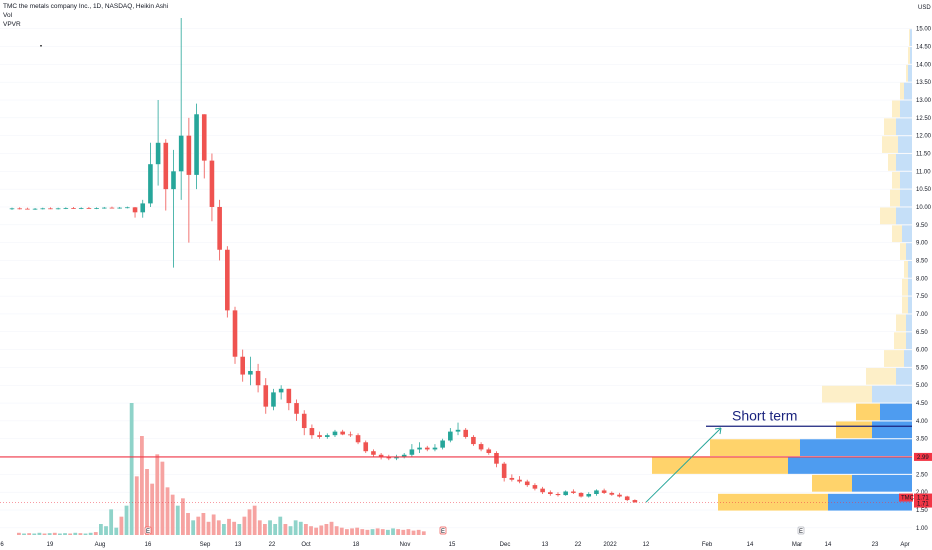 This screenshot has height=550, width=932. I want to click on currency-label: USD, so click(924, 8).